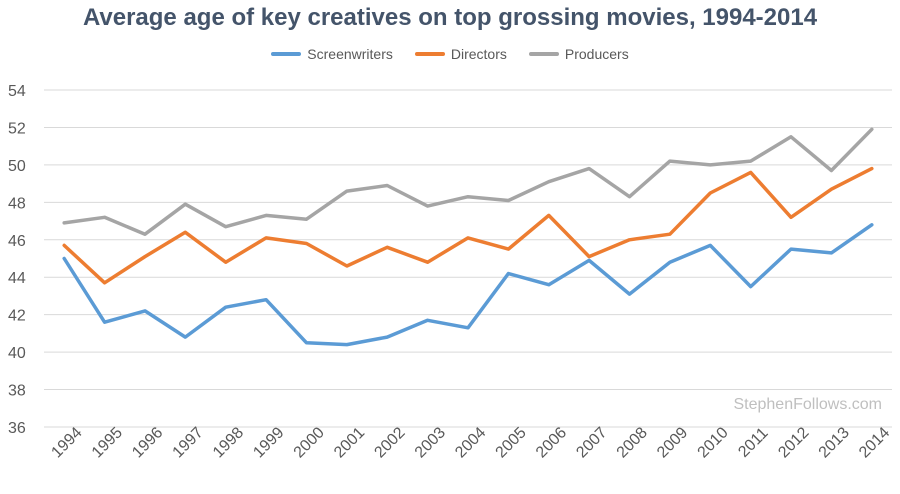  Describe the element at coordinates (511, 442) in the screenshot. I see `x-tick-label: 2005` at that location.